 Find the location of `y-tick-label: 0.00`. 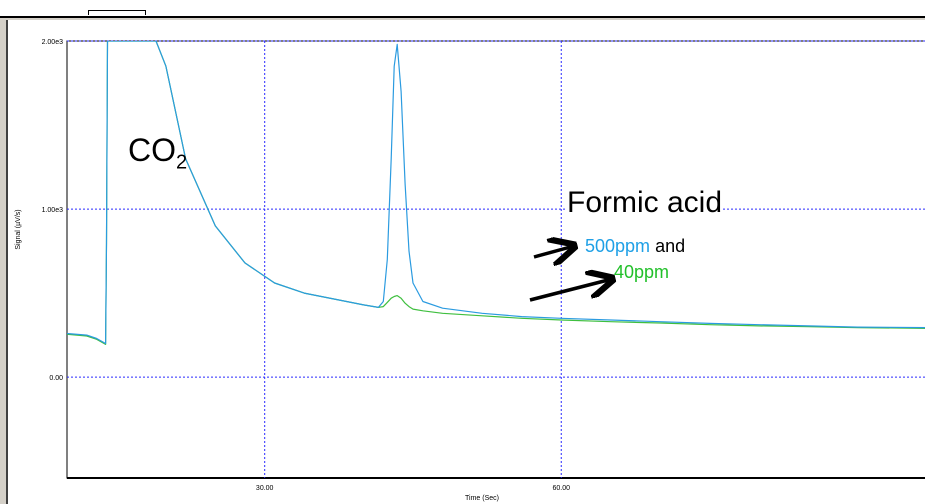

y-tick-label: 0.00 is located at coordinates (56, 378).